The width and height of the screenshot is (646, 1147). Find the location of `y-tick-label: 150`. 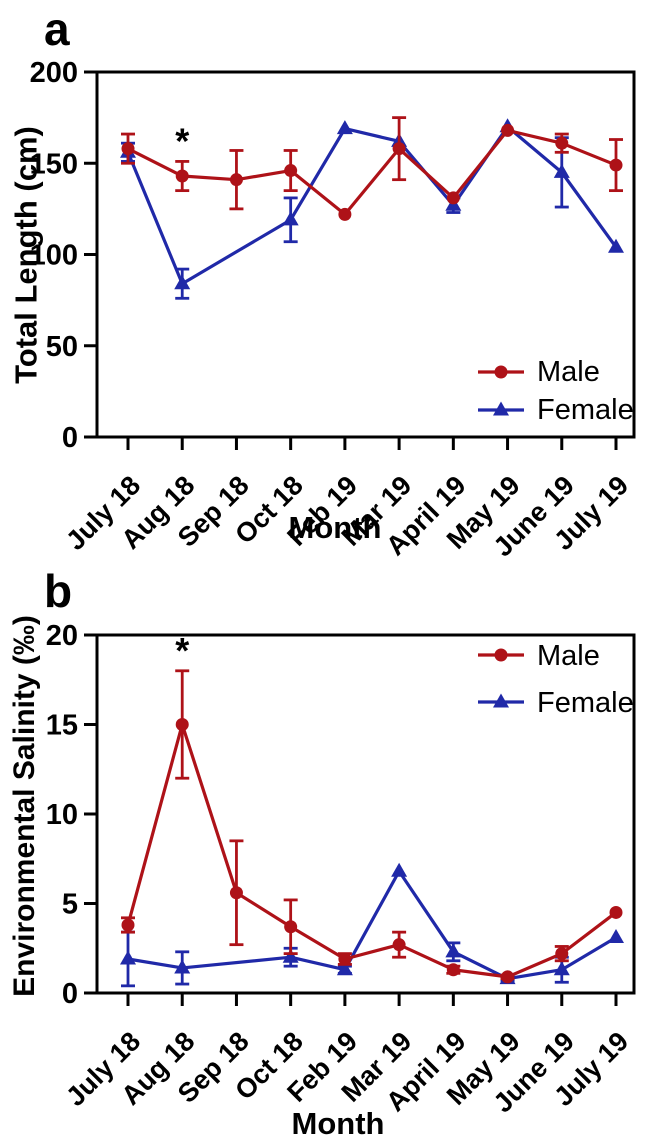

y-tick-label: 150 is located at coordinates (54, 164).